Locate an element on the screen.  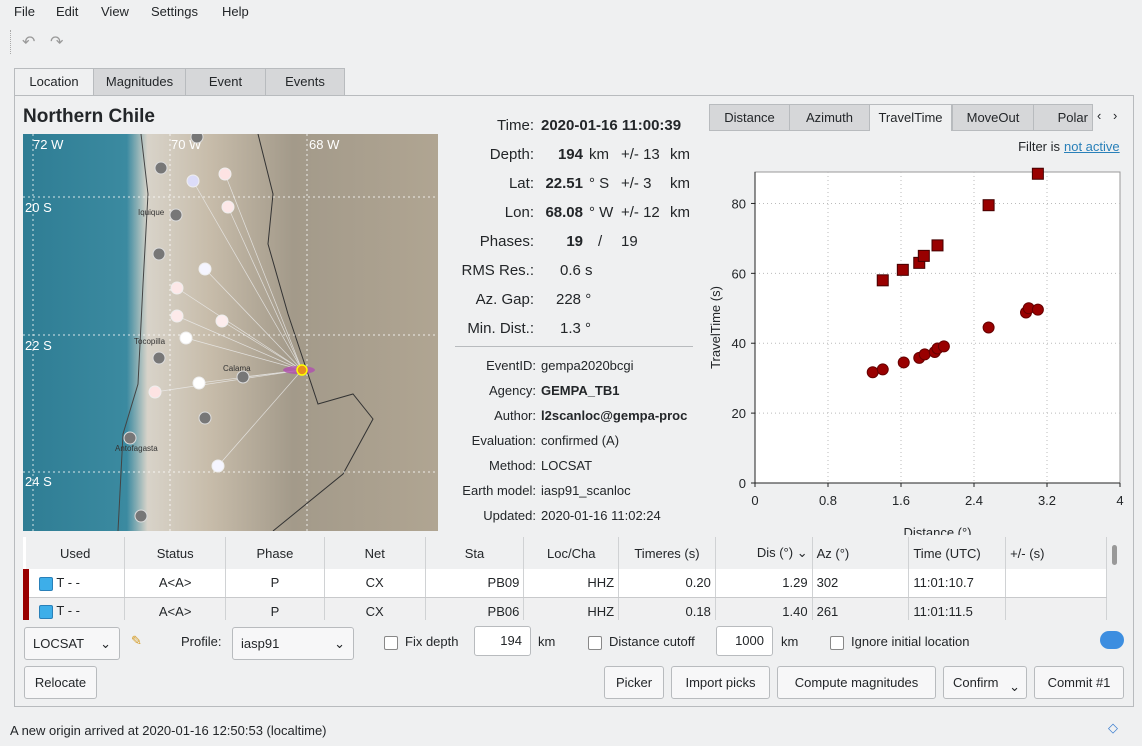
tab-scroll-right-icon: › is located at coordinates (1115, 115).